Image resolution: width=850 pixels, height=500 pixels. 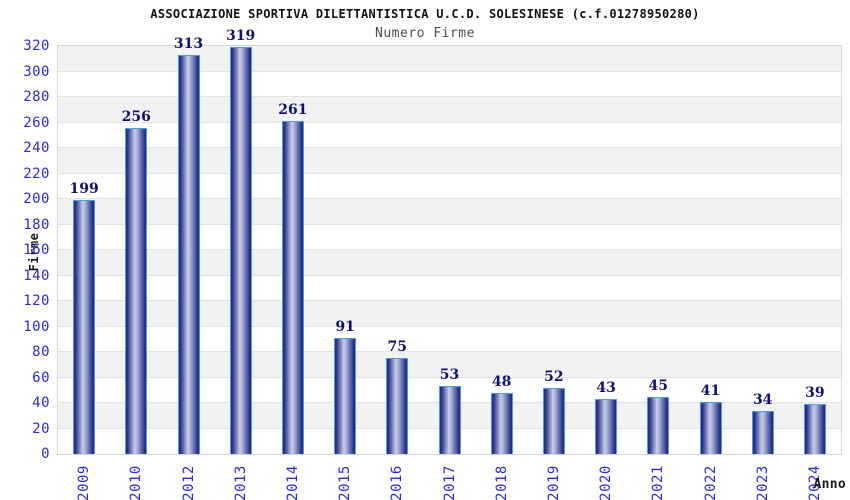 What do you see at coordinates (501, 381) in the screenshot?
I see `bar-value-label: 48` at bounding box center [501, 381].